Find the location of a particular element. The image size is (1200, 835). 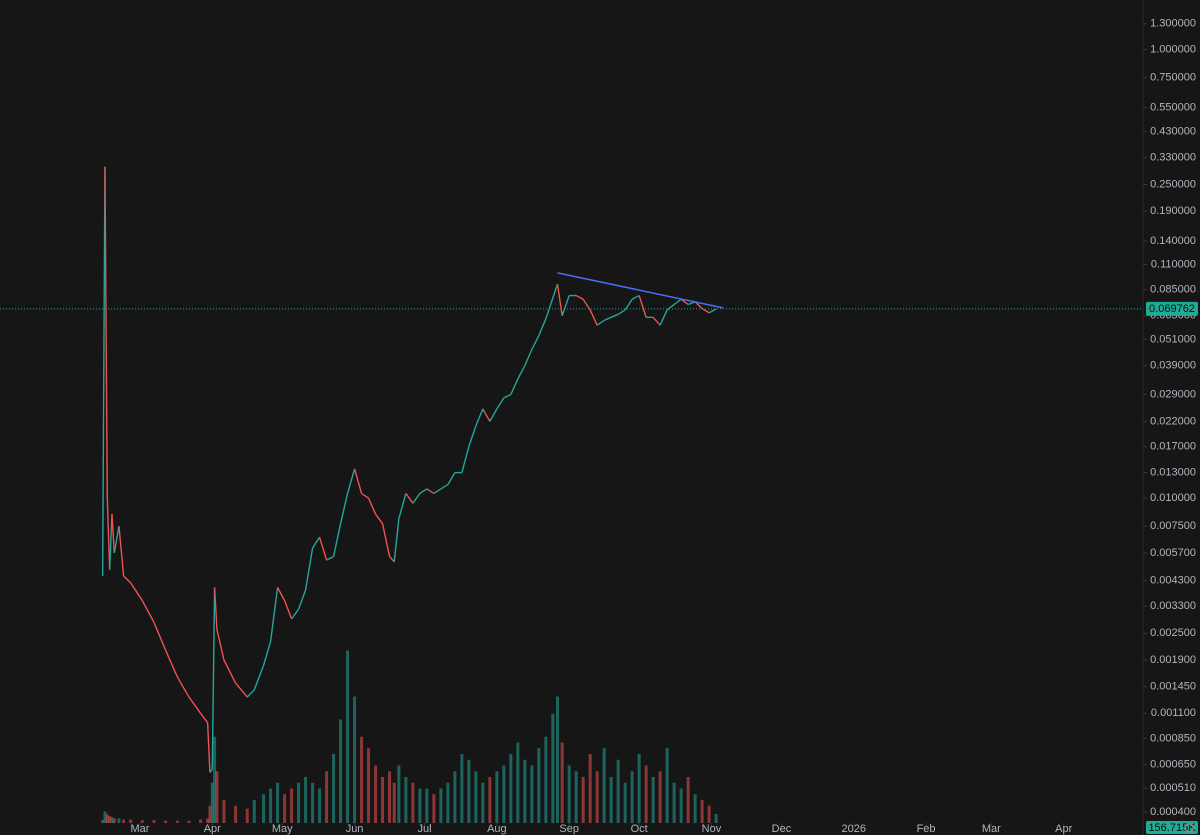

y-tick-label: 0.010000 is located at coordinates (1173, 498).